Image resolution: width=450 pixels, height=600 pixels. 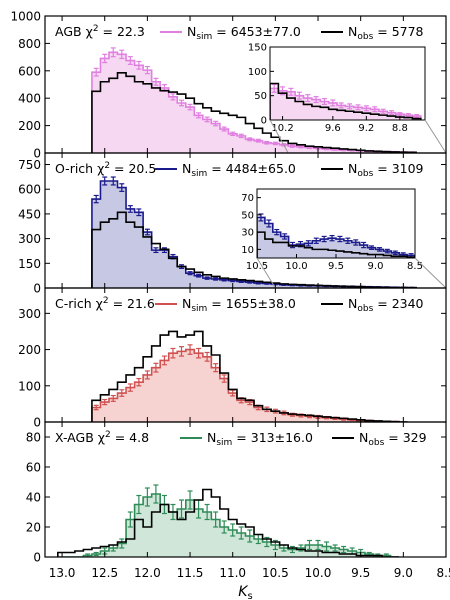 What do you see at coordinates (393, 439) in the screenshot?
I see `legend-obs-label: Nobs = 329` at bounding box center [393, 439].